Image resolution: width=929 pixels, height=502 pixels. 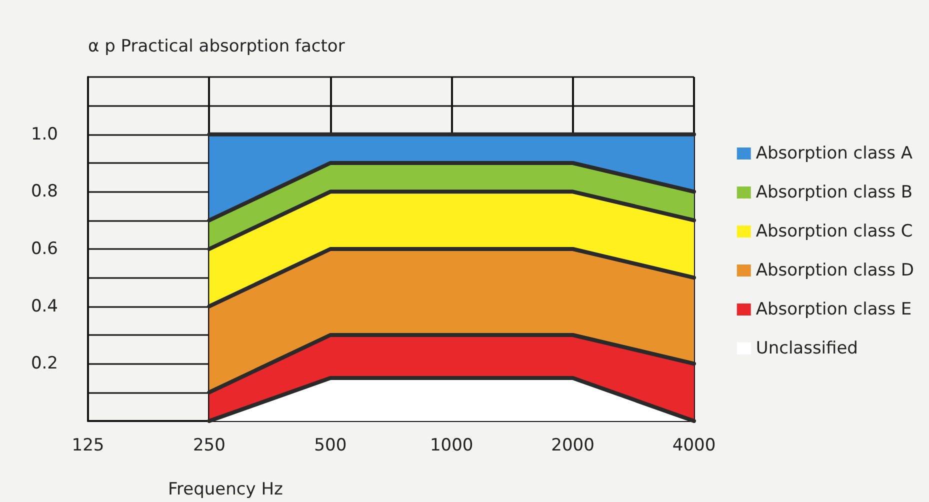 What do you see at coordinates (44, 134) in the screenshot?
I see `y-tick-label: 1.0` at bounding box center [44, 134].